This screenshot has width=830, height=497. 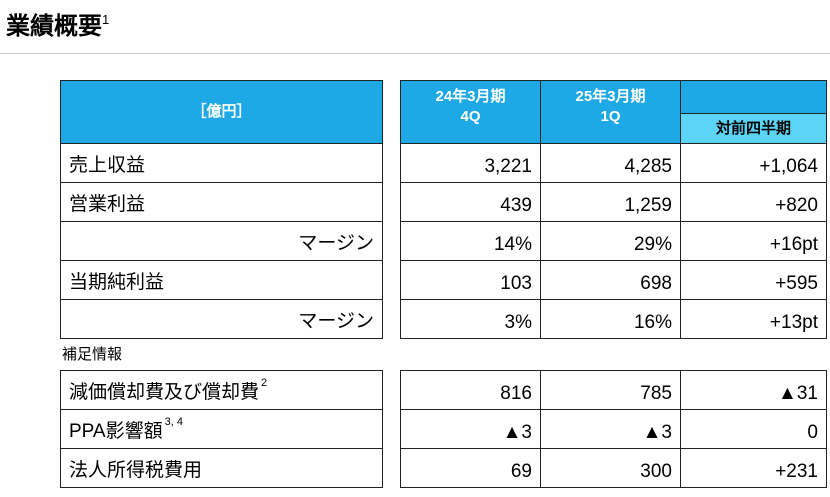 What do you see at coordinates (753, 429) in the screenshot?
I see `value-cell: 0` at bounding box center [753, 429].